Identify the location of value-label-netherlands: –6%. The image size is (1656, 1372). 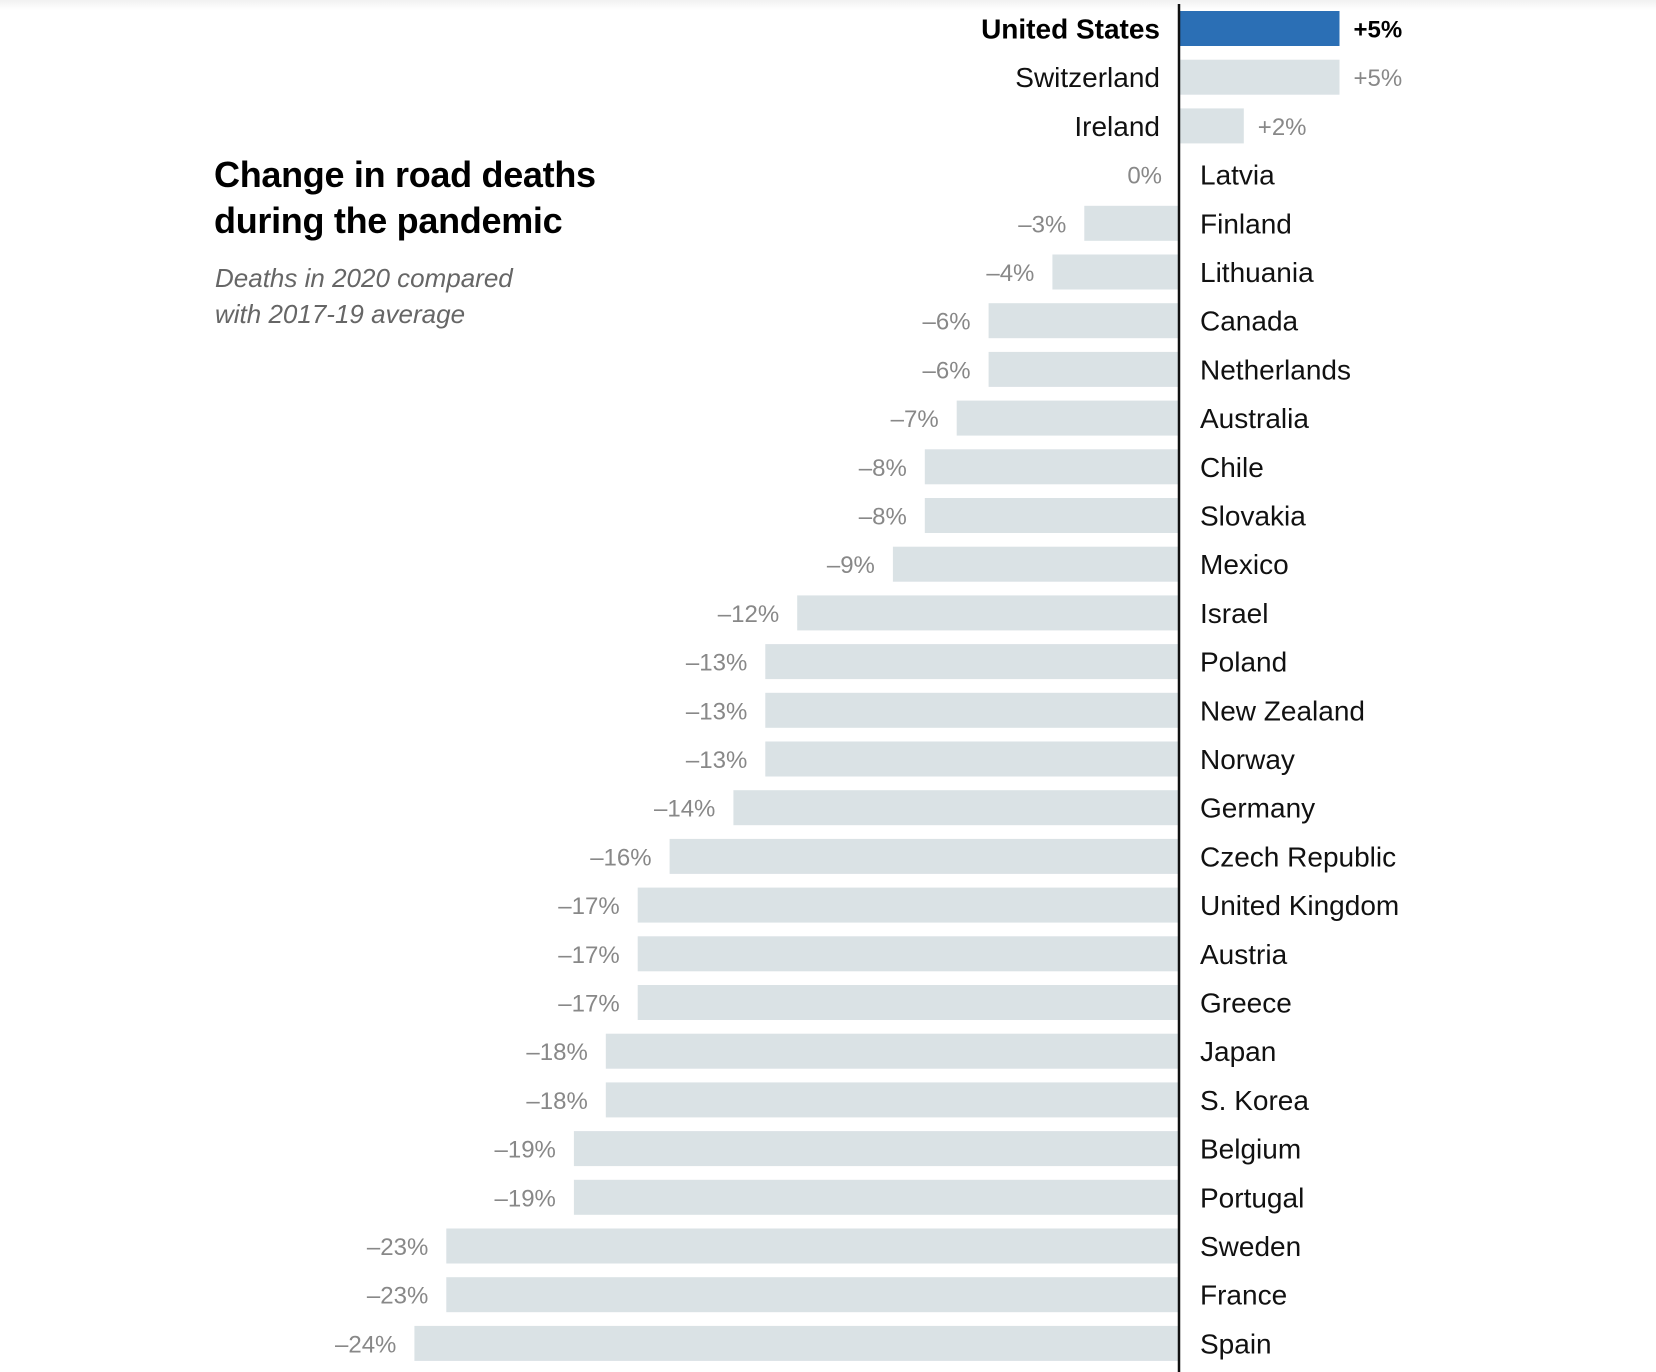
(947, 370).